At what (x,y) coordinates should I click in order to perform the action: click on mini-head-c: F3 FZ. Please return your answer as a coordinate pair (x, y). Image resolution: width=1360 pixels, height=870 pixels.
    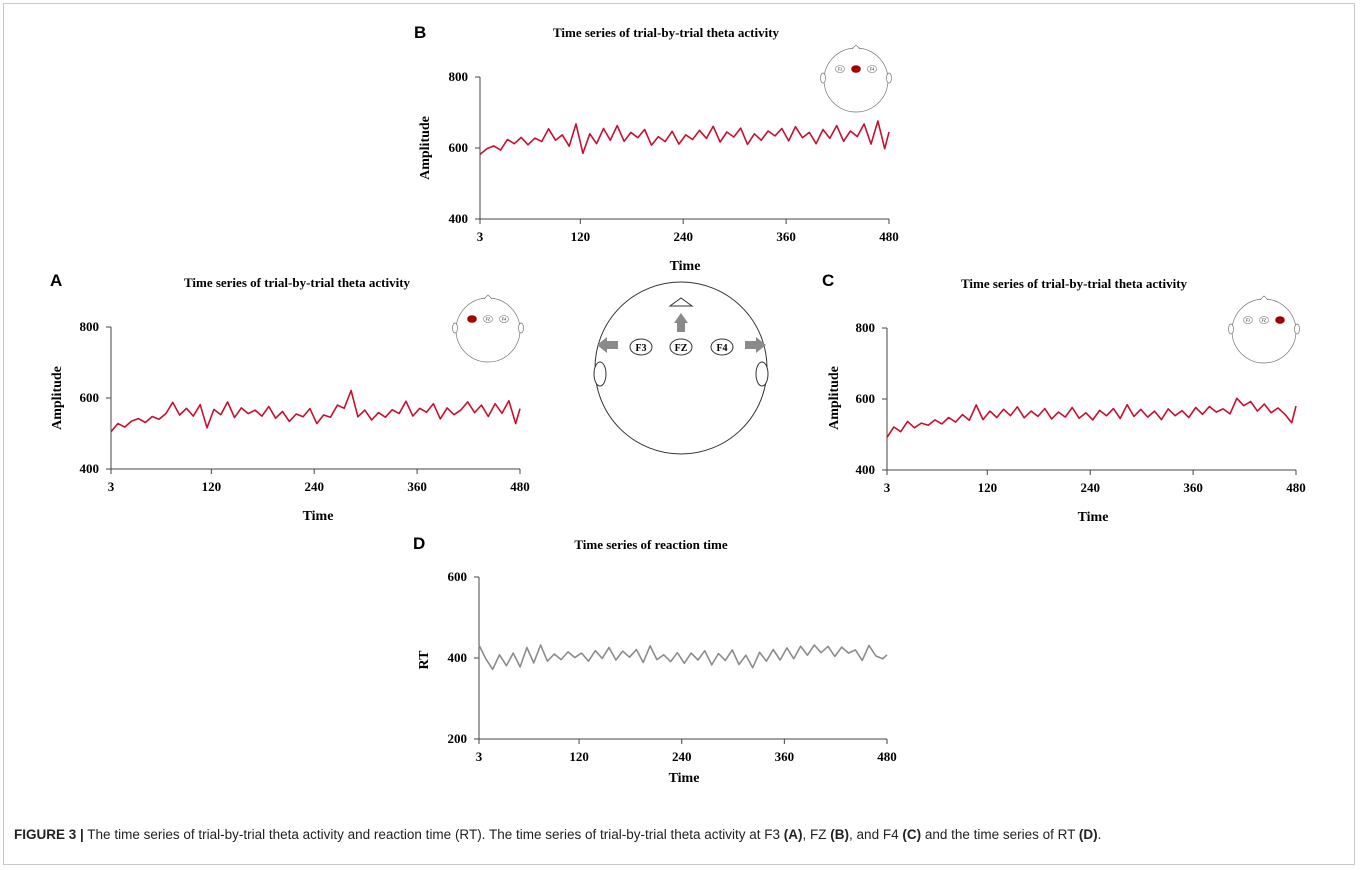
    Looking at the image, I should click on (1264, 329).